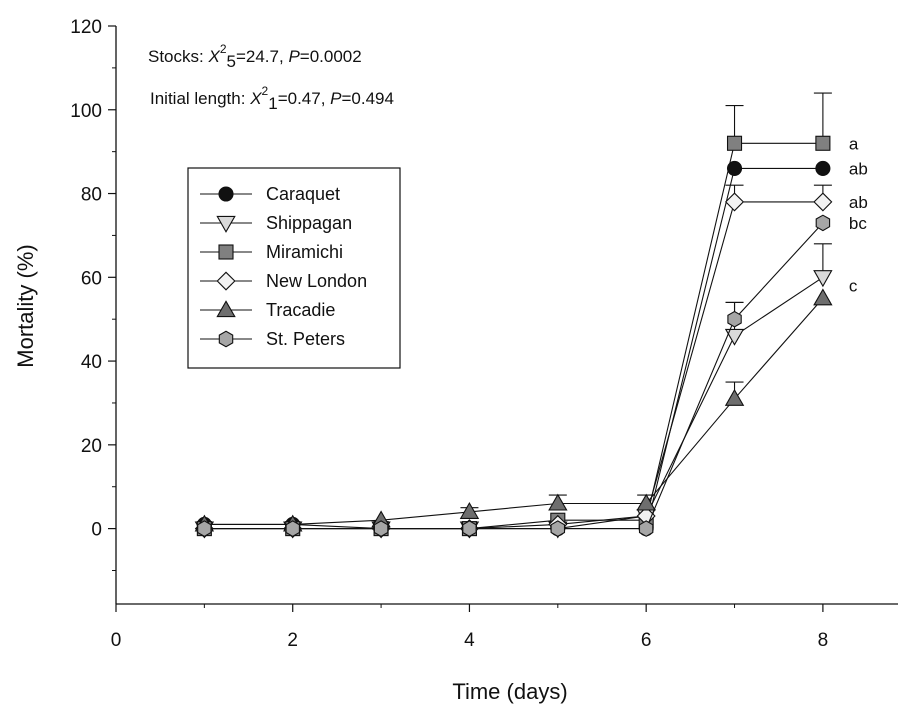  What do you see at coordinates (303, 194) in the screenshot?
I see `legend-label: Caraquet` at bounding box center [303, 194].